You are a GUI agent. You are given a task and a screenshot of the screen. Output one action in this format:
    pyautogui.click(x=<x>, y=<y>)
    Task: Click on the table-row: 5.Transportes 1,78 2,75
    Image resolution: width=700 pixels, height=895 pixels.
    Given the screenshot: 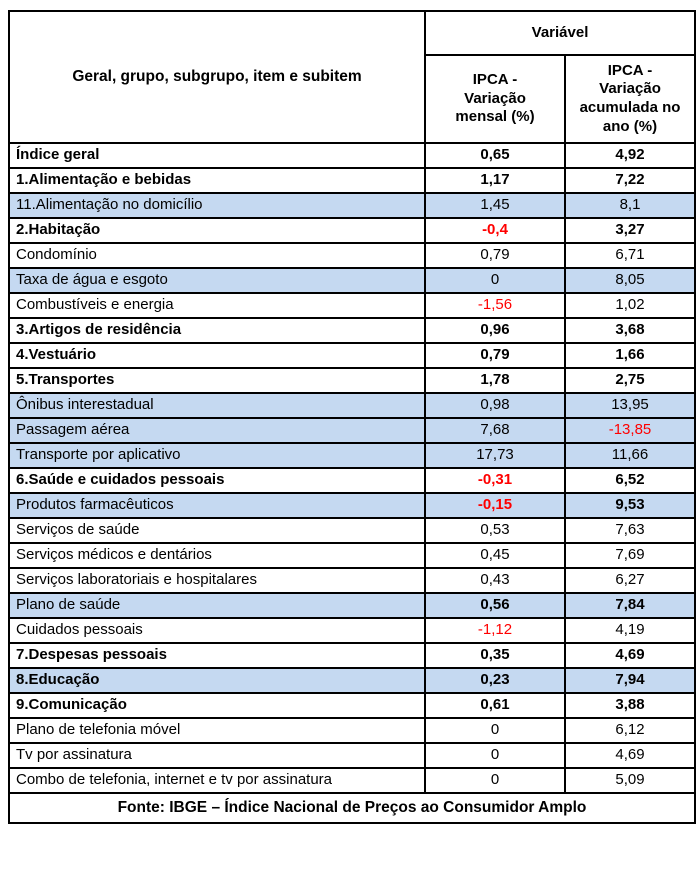 What is the action you would take?
    pyautogui.click(x=352, y=380)
    